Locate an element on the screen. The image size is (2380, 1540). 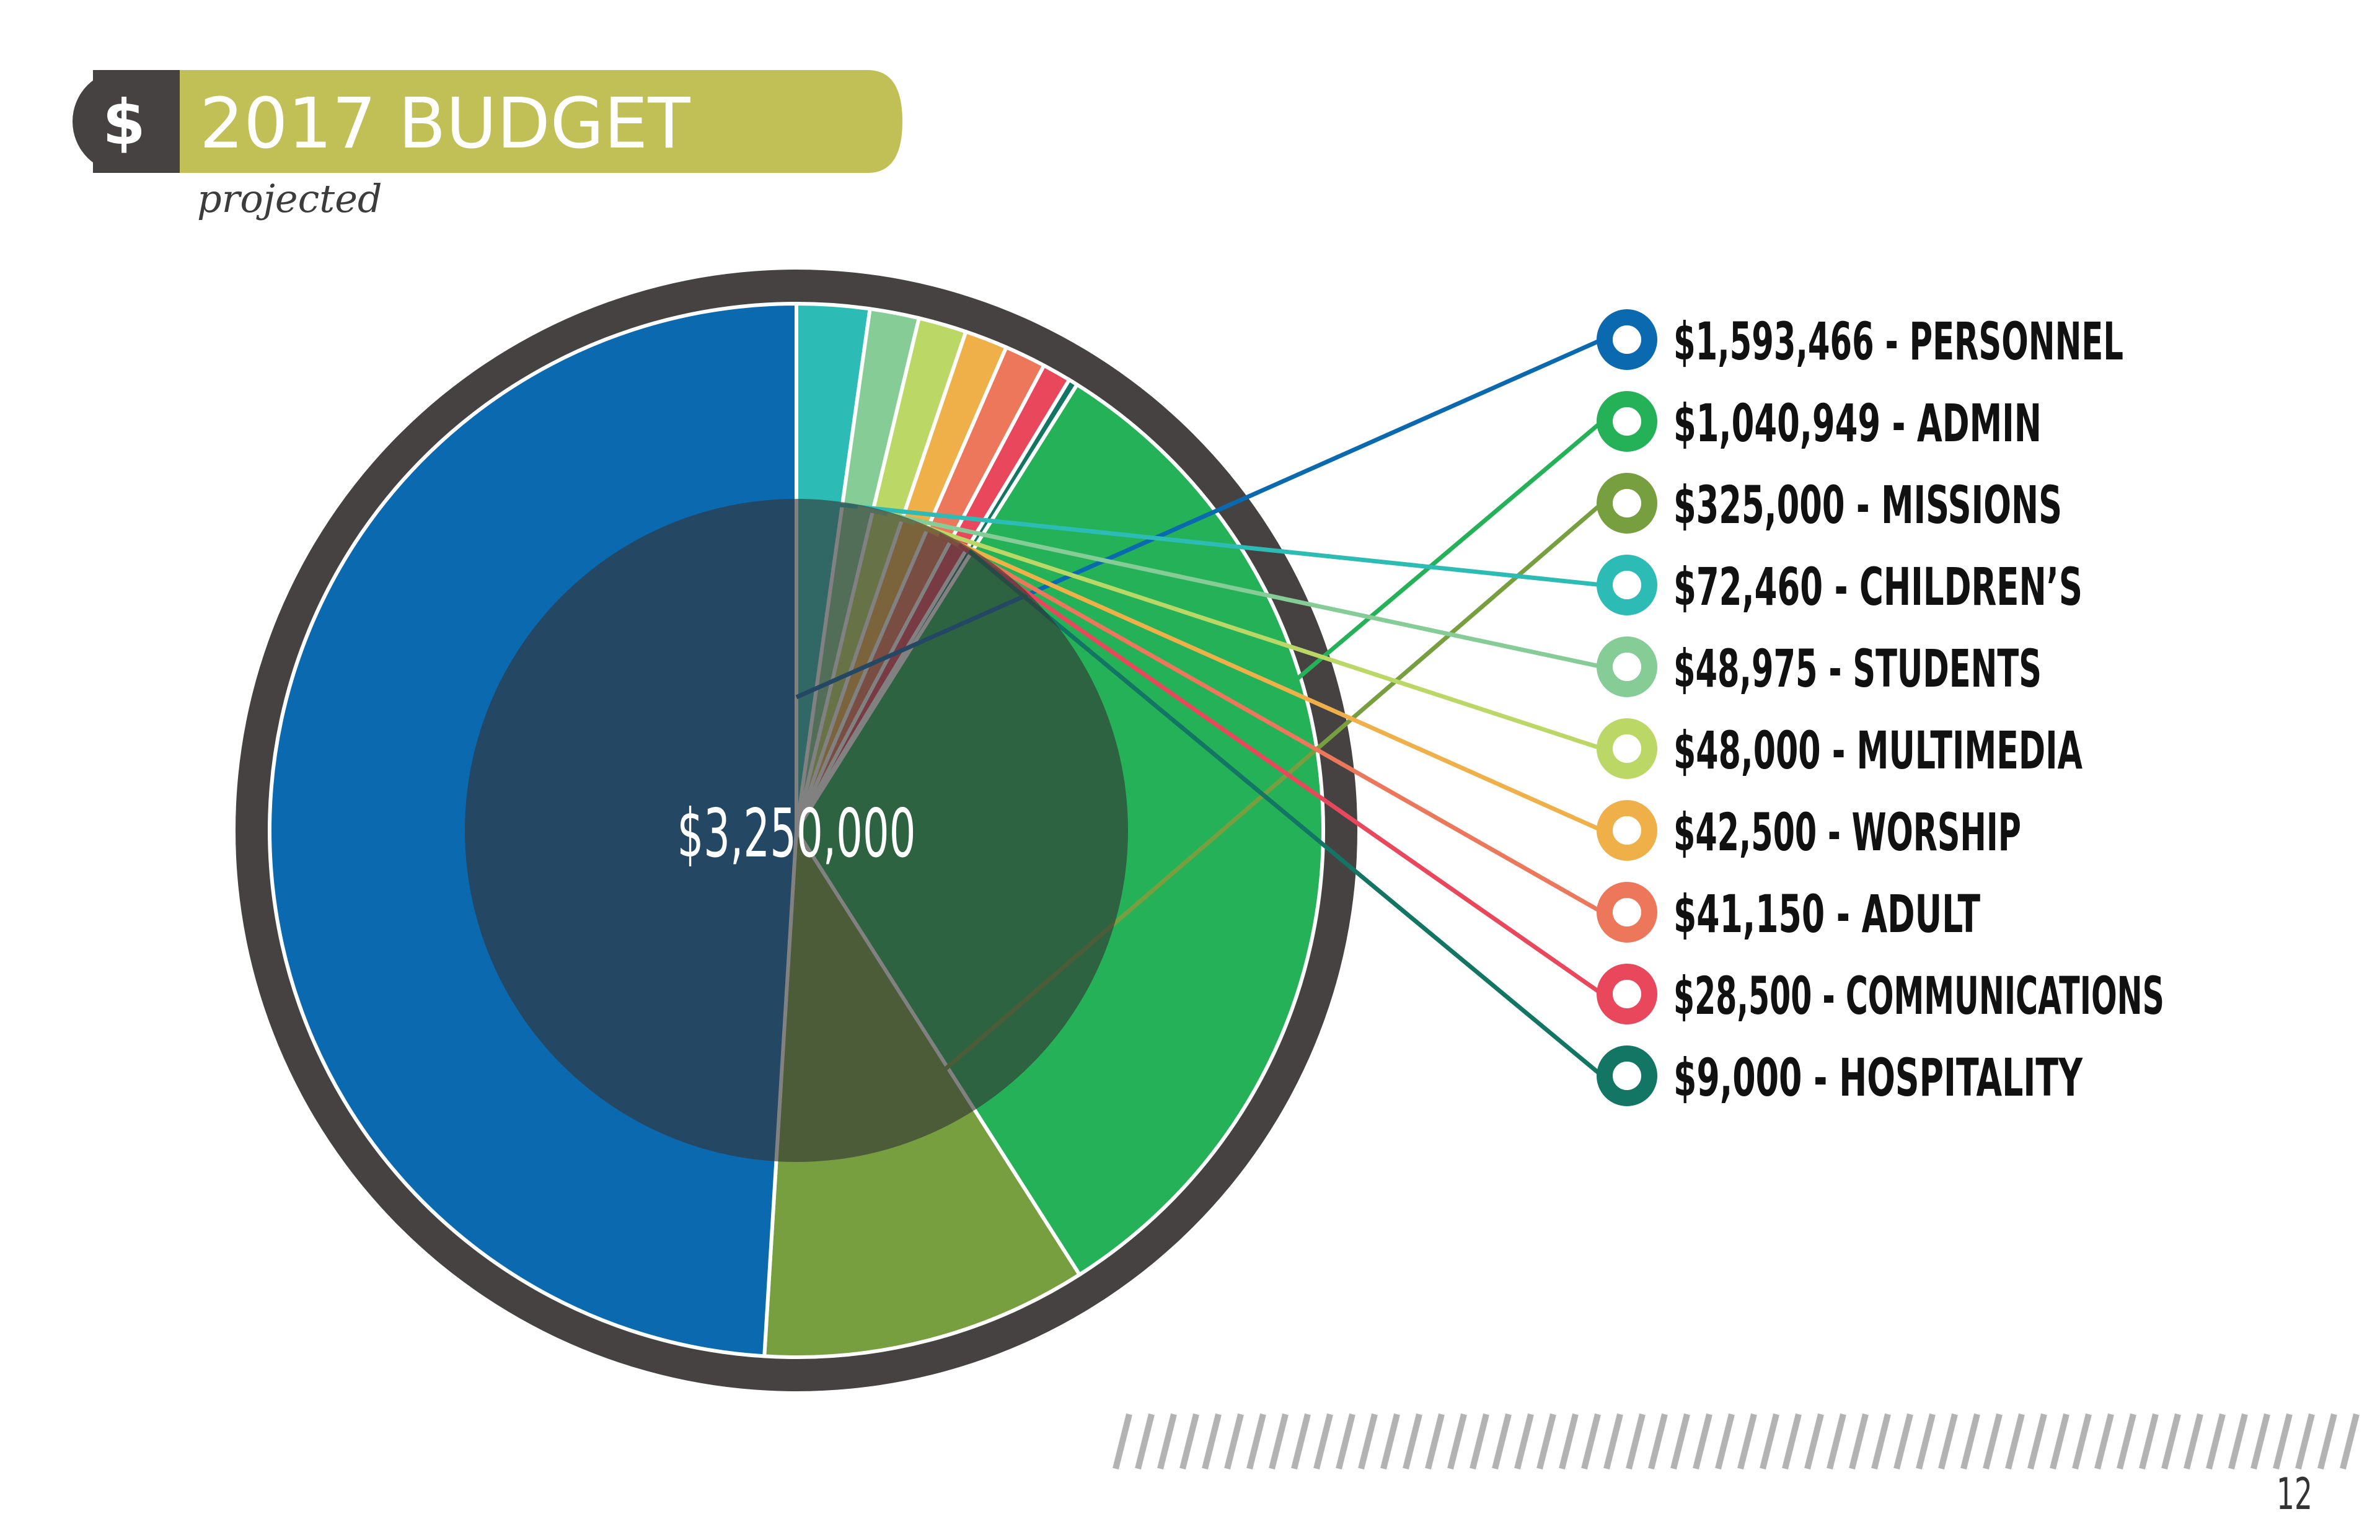
leader-line-communications is located at coordinates (1280, 769).